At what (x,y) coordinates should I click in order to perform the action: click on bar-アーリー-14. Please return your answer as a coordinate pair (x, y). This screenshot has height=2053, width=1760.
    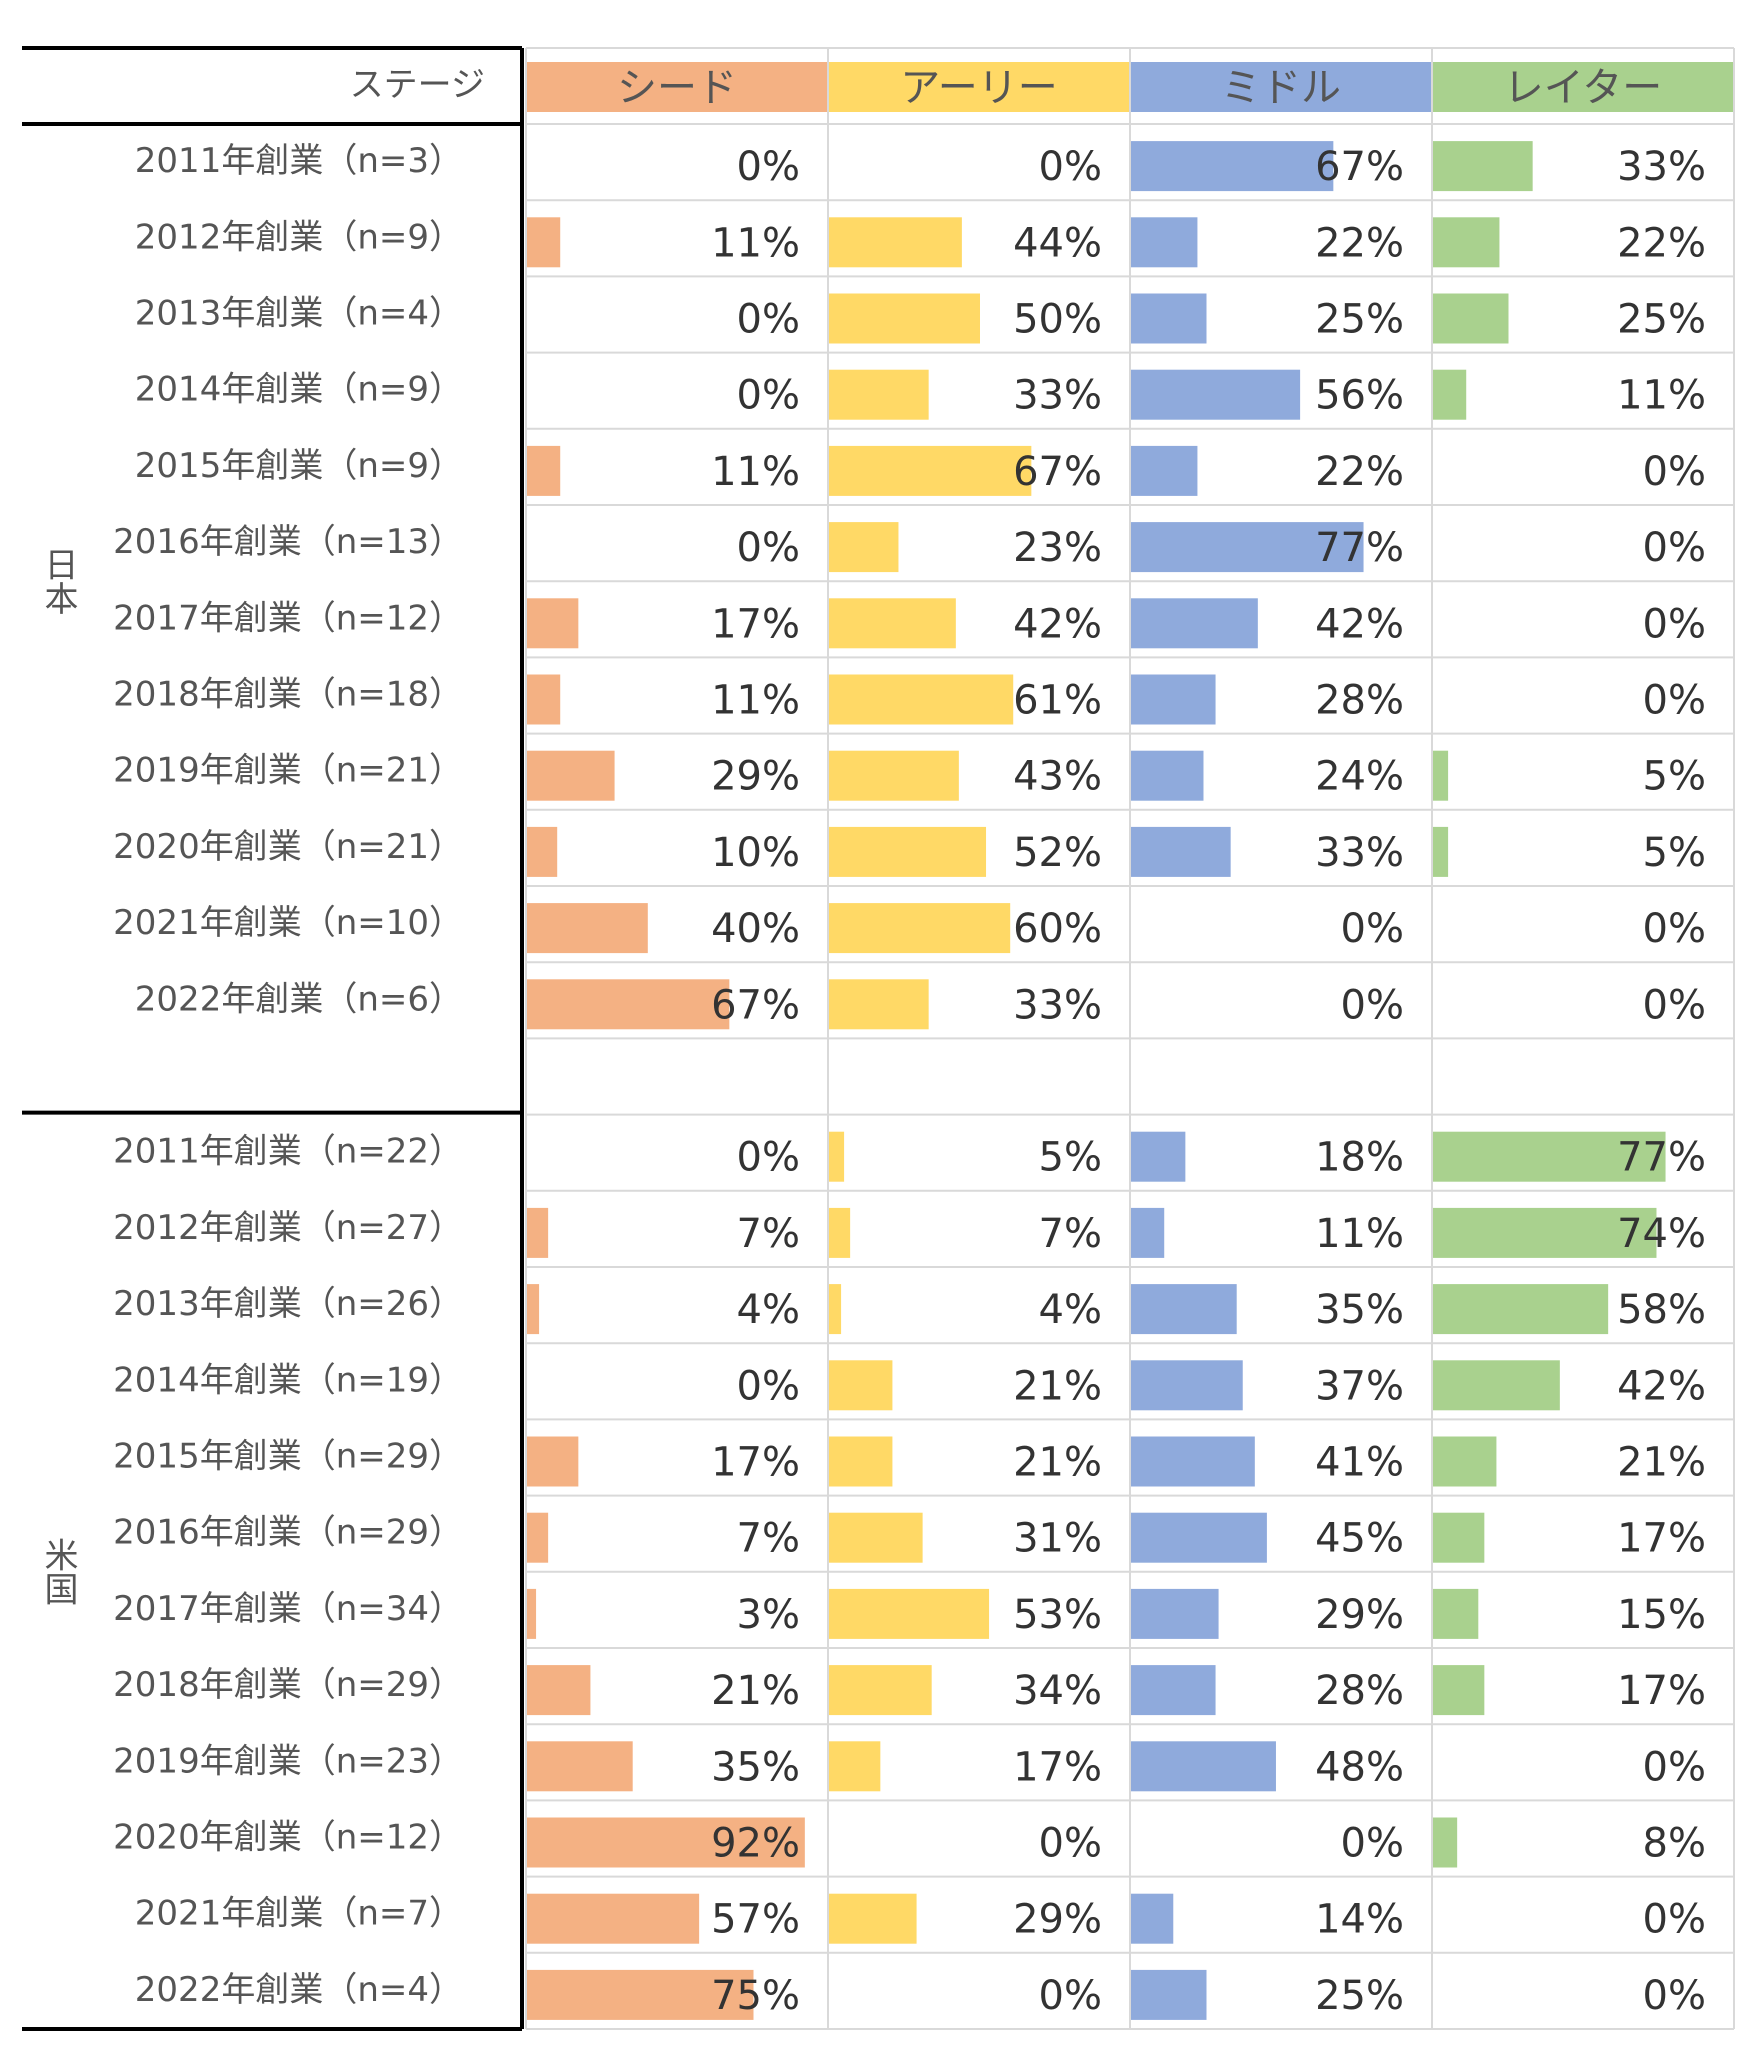
    Looking at the image, I should click on (835, 1309).